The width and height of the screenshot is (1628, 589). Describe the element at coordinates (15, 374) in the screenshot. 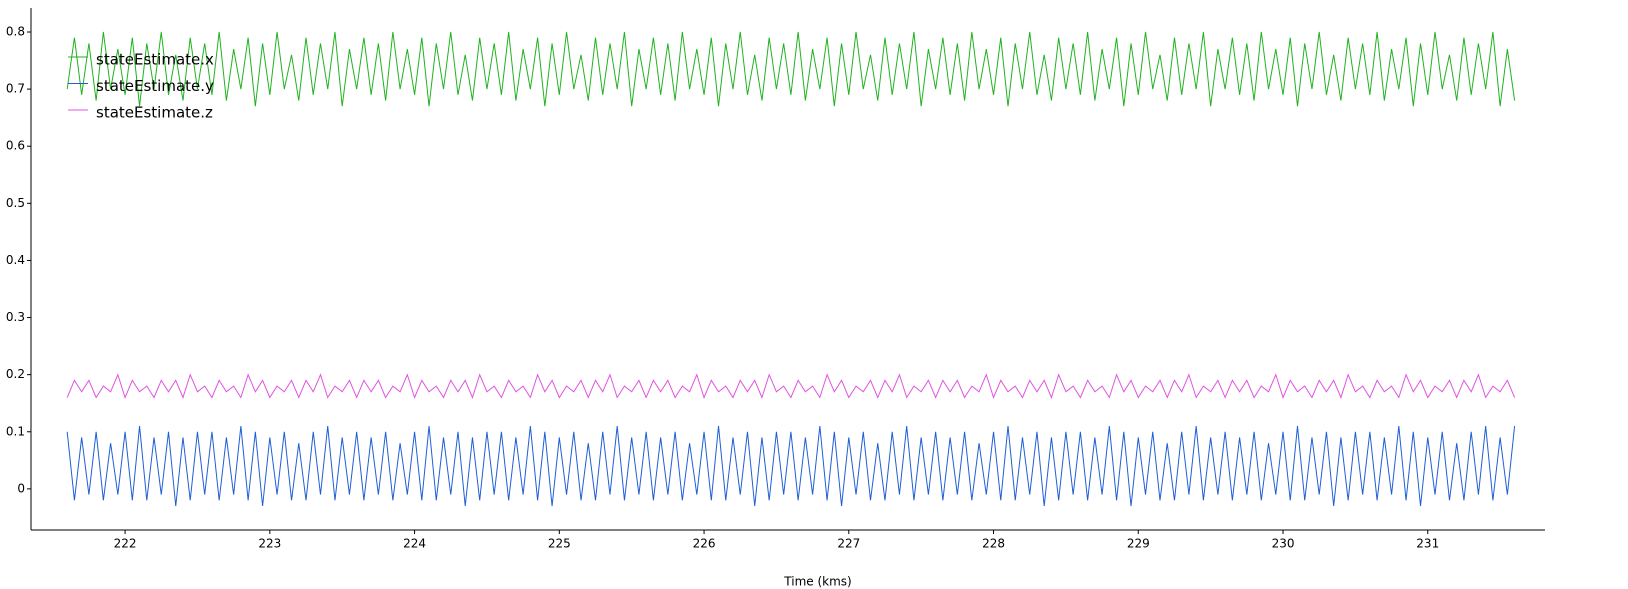

I see `y-tick-label: 0.2` at that location.